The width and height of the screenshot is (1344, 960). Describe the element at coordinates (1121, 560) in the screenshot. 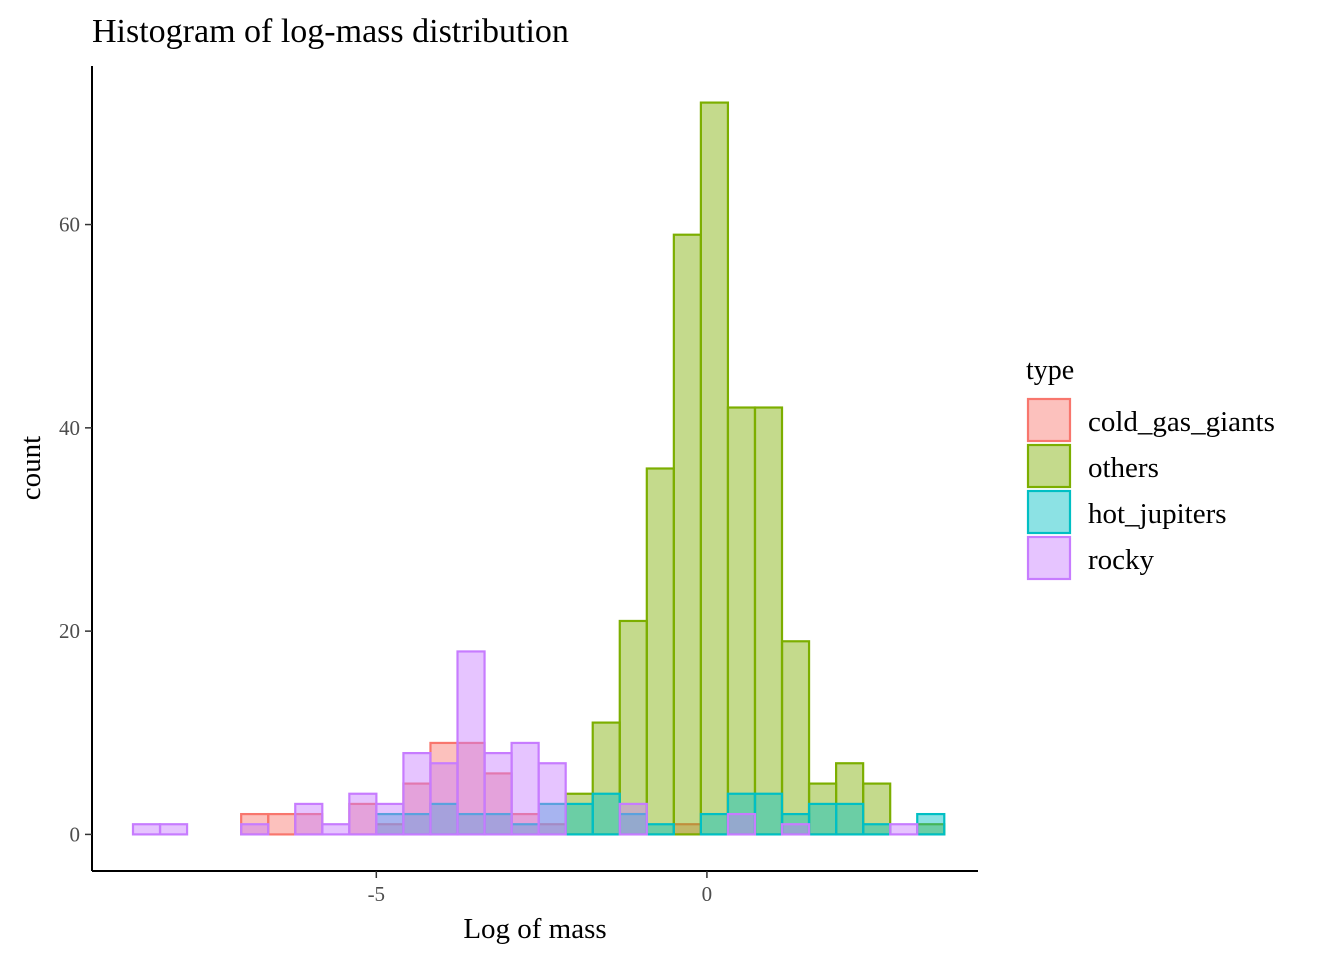

I see `legend-label-rocky: rocky` at that location.